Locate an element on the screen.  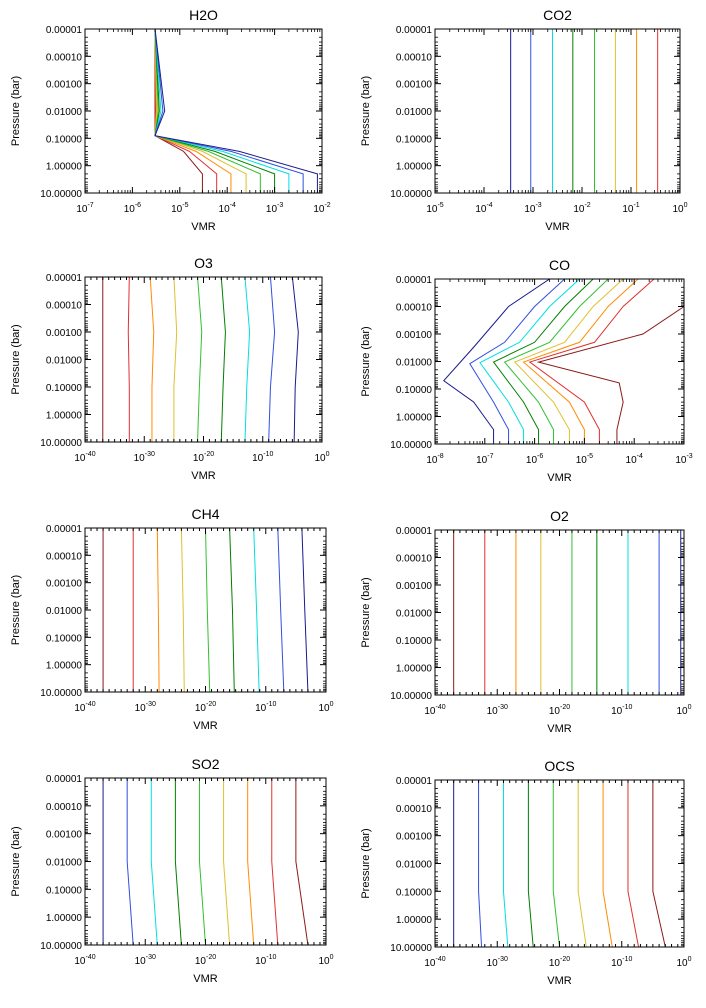
x-tick-exp: -1 is located at coordinates (636, 205).